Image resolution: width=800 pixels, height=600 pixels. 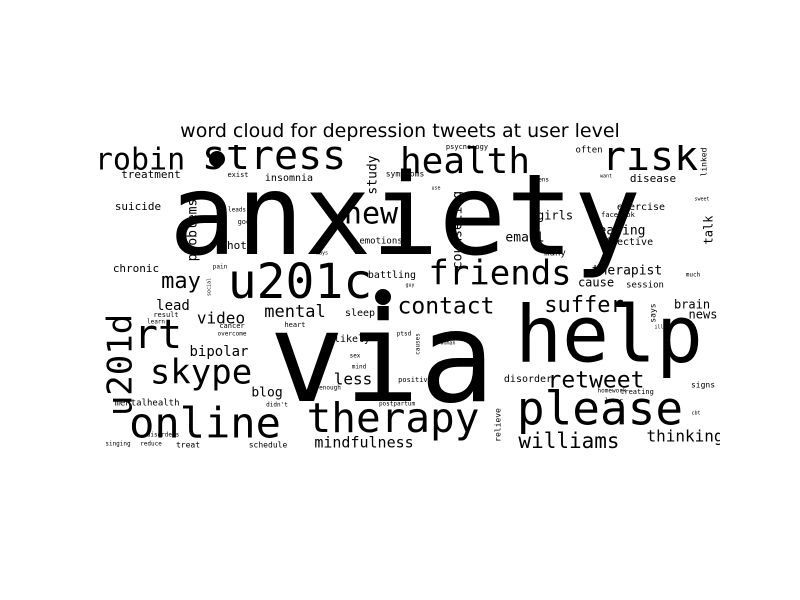 I want to click on word-therapy: therapy, so click(x=393, y=418).